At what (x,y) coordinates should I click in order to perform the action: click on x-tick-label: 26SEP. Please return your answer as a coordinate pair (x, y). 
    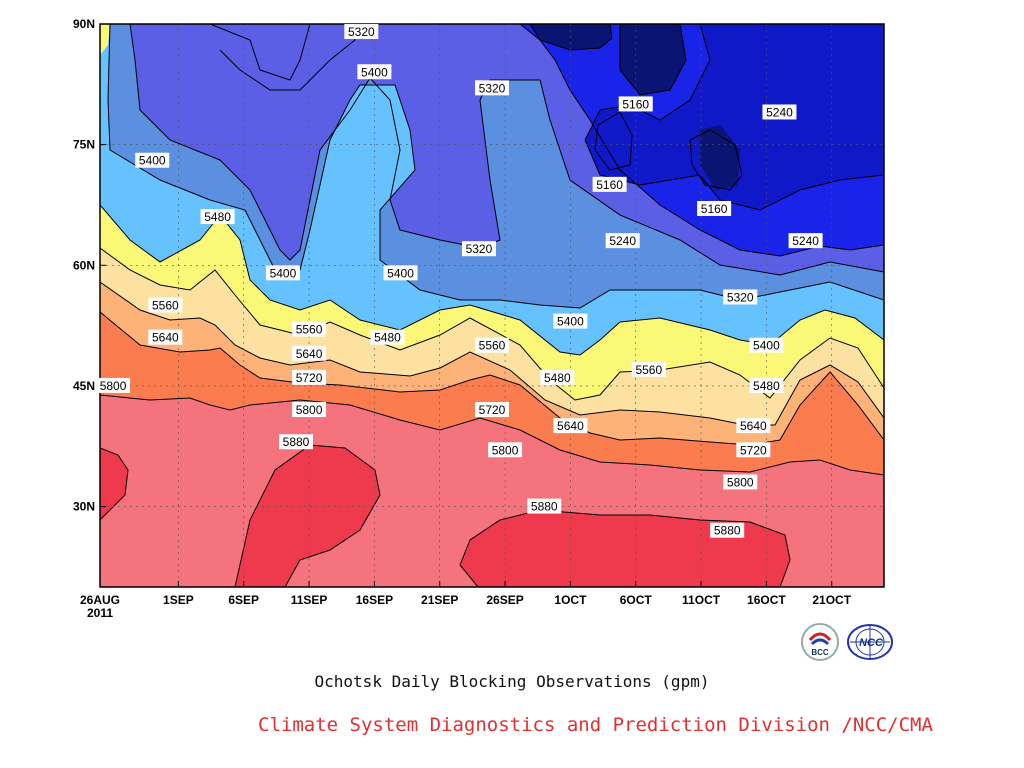
    Looking at the image, I should click on (504, 600).